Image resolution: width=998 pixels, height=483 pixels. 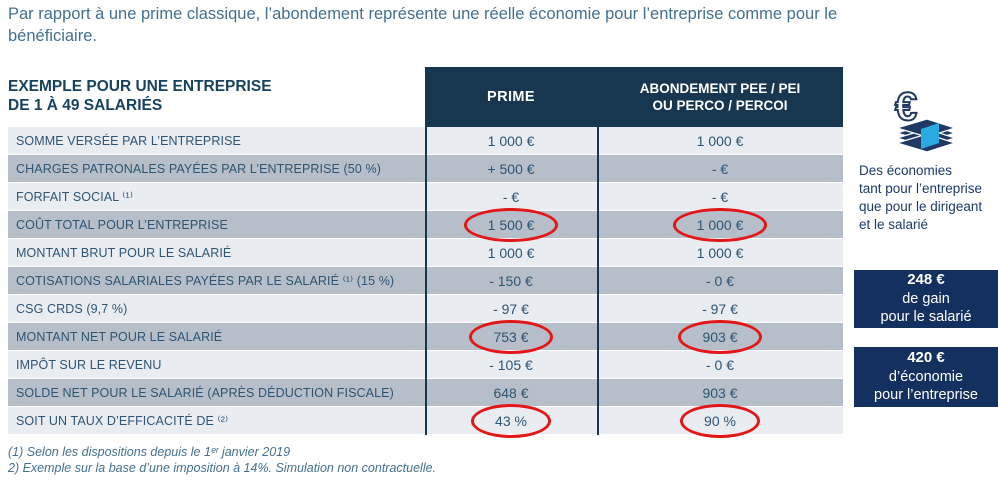 I want to click on circled-value: 1 000 €, so click(x=719, y=224).